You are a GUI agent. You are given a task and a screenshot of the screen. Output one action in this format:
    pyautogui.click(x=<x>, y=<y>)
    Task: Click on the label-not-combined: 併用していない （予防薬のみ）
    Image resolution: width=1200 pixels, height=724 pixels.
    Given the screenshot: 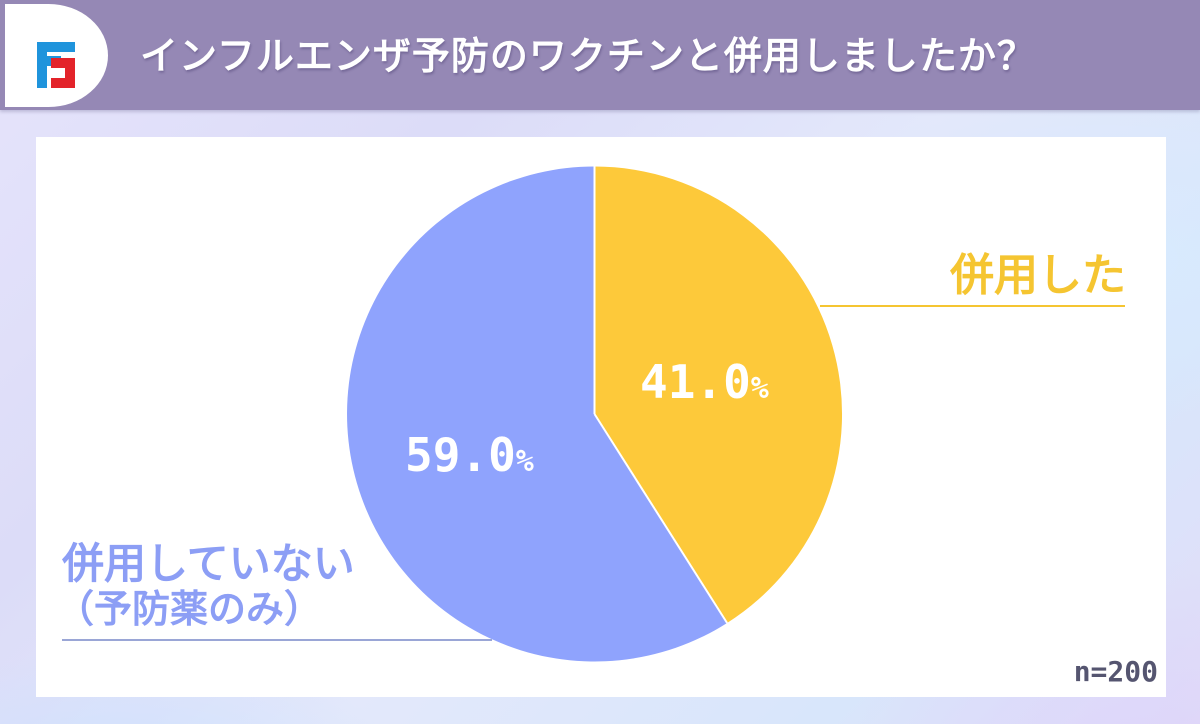 What is the action you would take?
    pyautogui.click(x=205, y=585)
    